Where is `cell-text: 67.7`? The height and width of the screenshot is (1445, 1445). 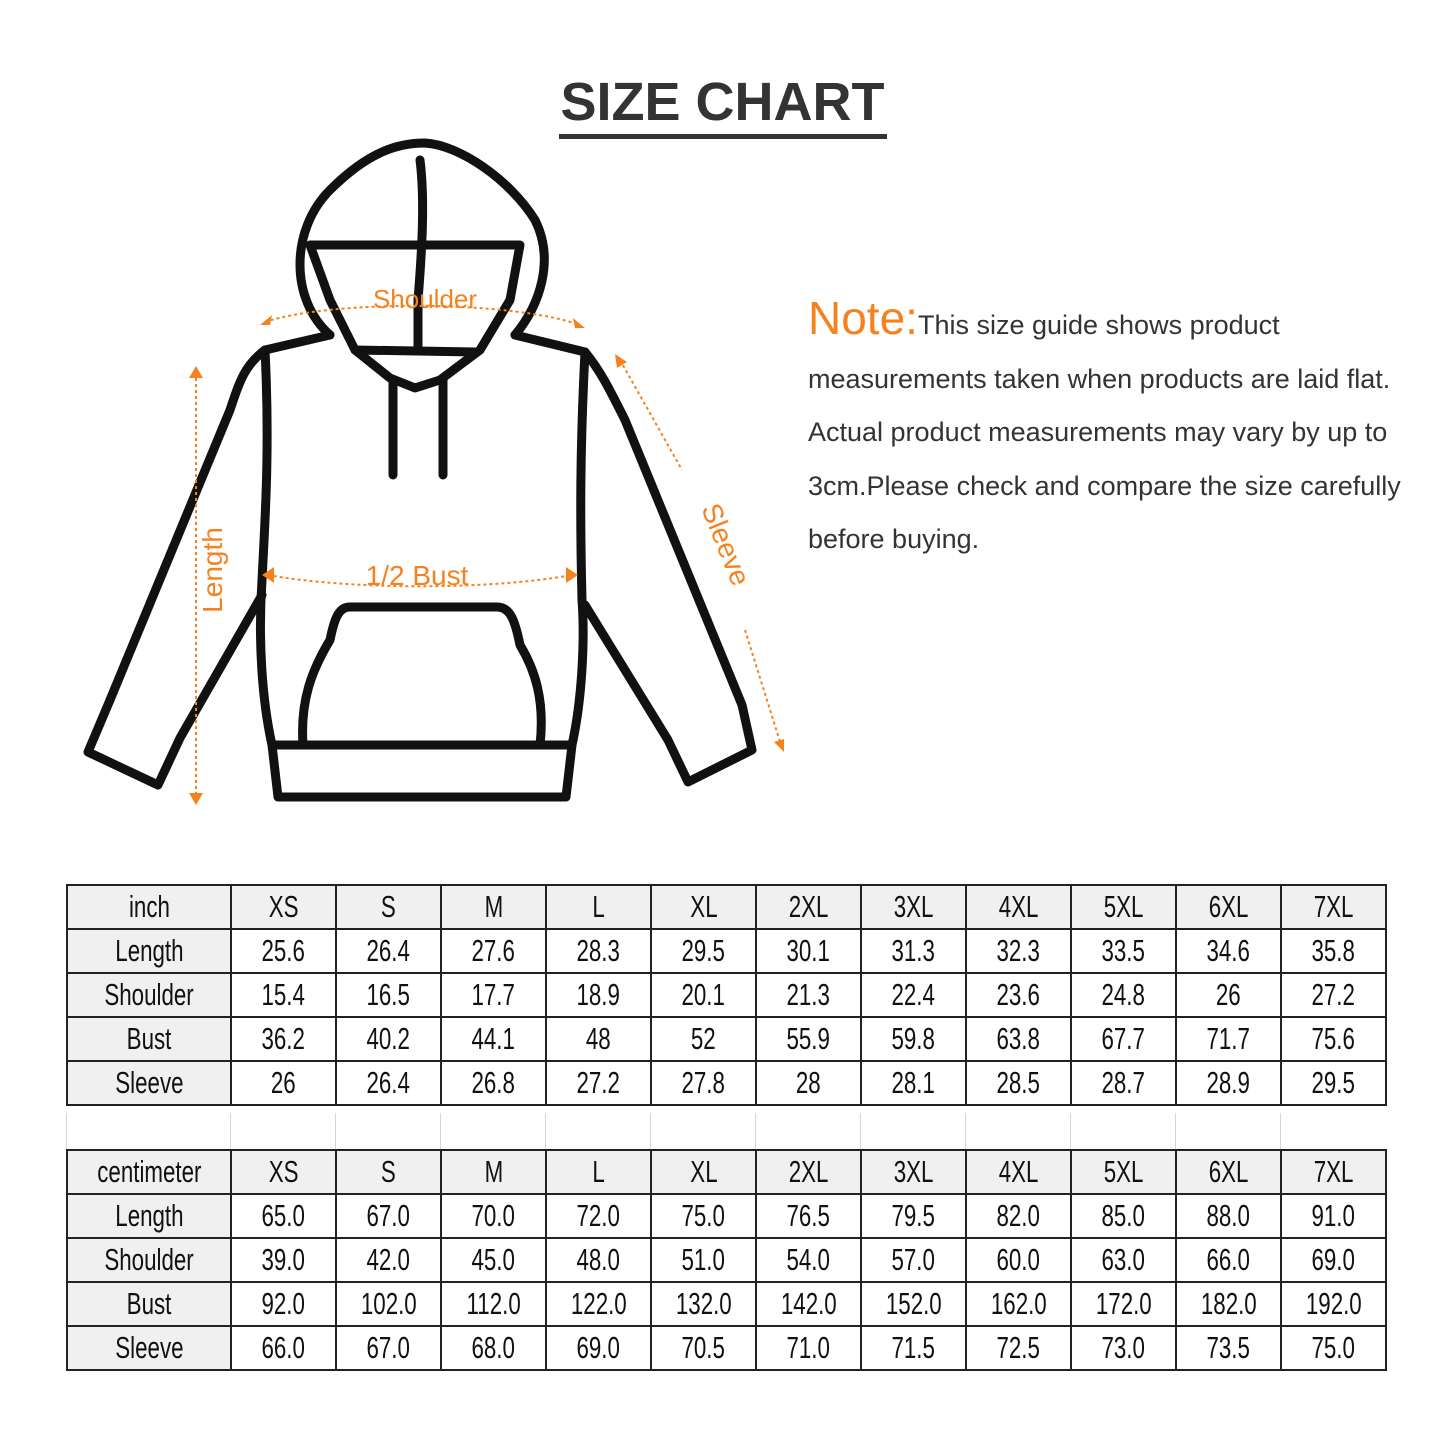 cell-text: 67.7 is located at coordinates (1123, 1038).